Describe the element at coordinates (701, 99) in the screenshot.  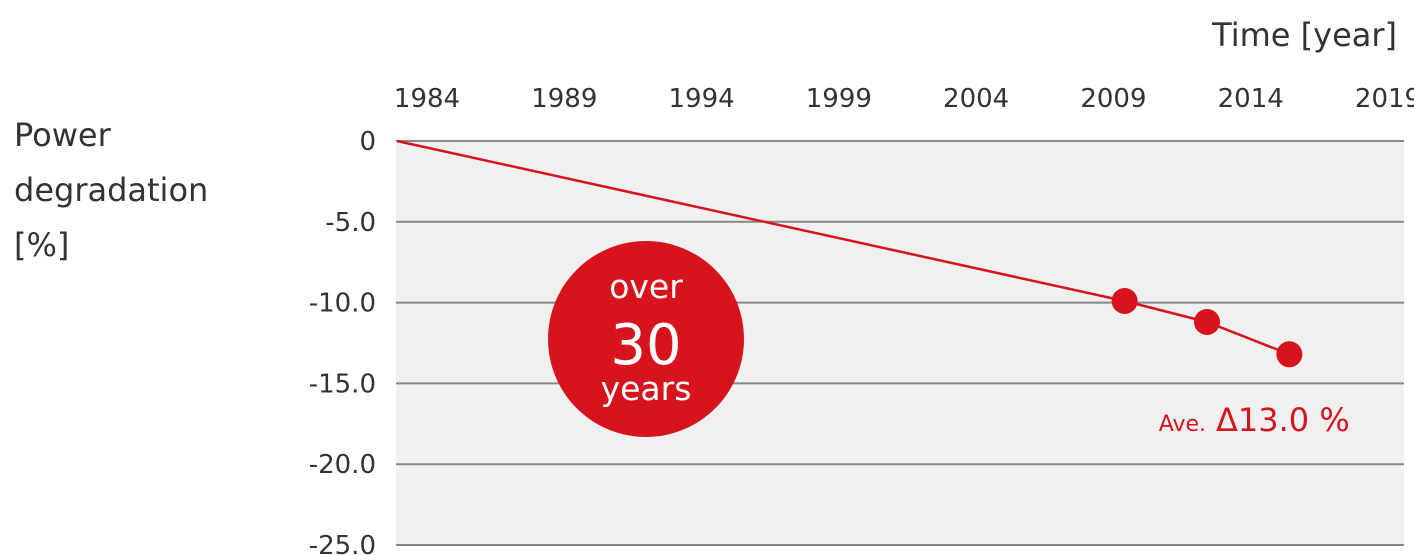
I see `x-tick-label: 1994` at that location.